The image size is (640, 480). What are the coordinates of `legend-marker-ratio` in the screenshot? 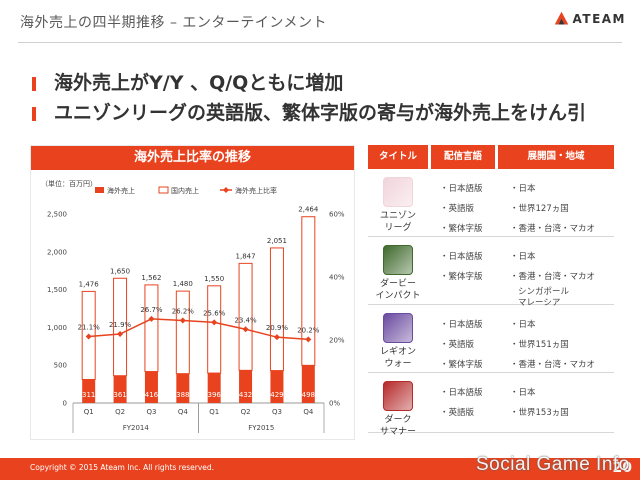 It's located at (226, 190).